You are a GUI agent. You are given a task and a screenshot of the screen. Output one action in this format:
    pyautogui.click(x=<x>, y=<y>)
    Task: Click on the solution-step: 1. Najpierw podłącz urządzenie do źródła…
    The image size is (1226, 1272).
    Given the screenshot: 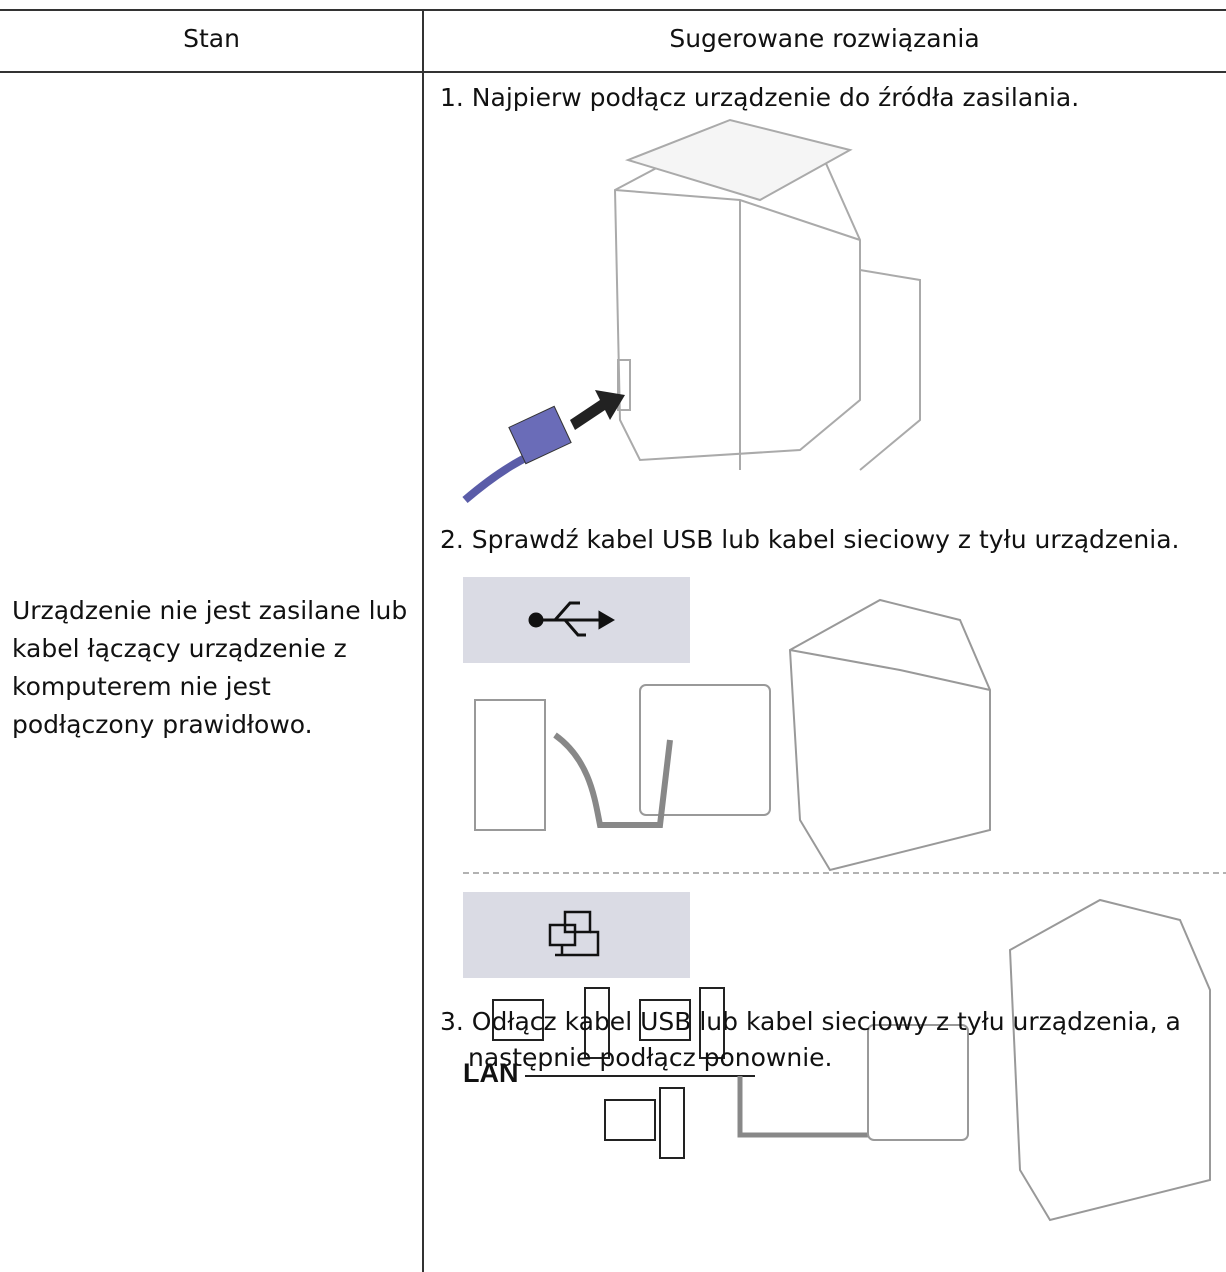 What is the action you would take?
    pyautogui.click(x=760, y=97)
    